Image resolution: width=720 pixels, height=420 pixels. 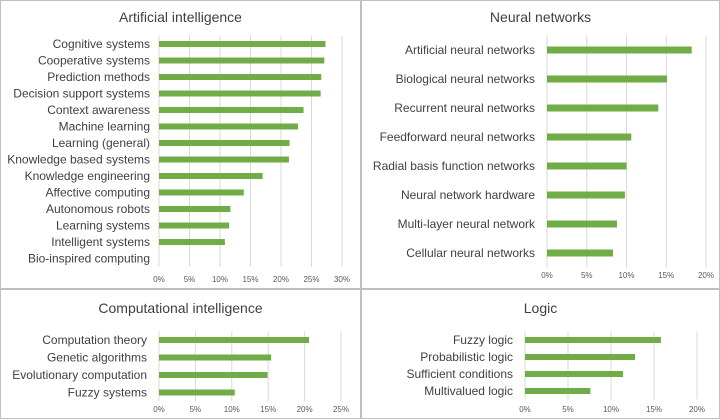 What do you see at coordinates (483, 340) in the screenshot?
I see `category-label: Fuzzy logic` at bounding box center [483, 340].